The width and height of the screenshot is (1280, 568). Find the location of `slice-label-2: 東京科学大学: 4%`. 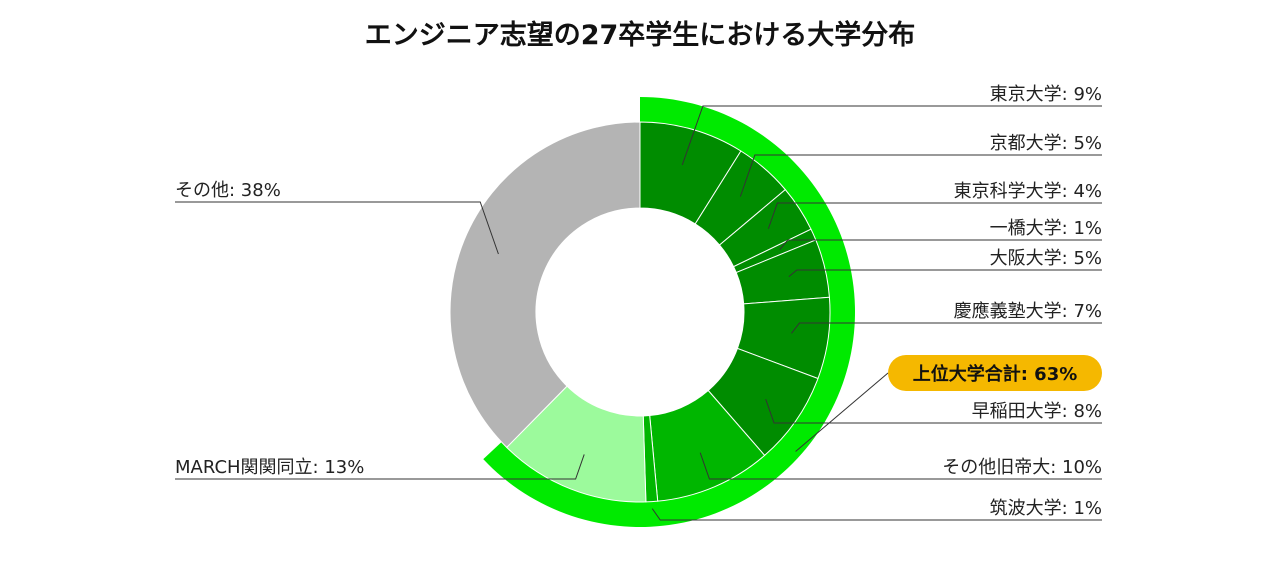

slice-label-2: 東京科学大学: 4% is located at coordinates (1028, 191).